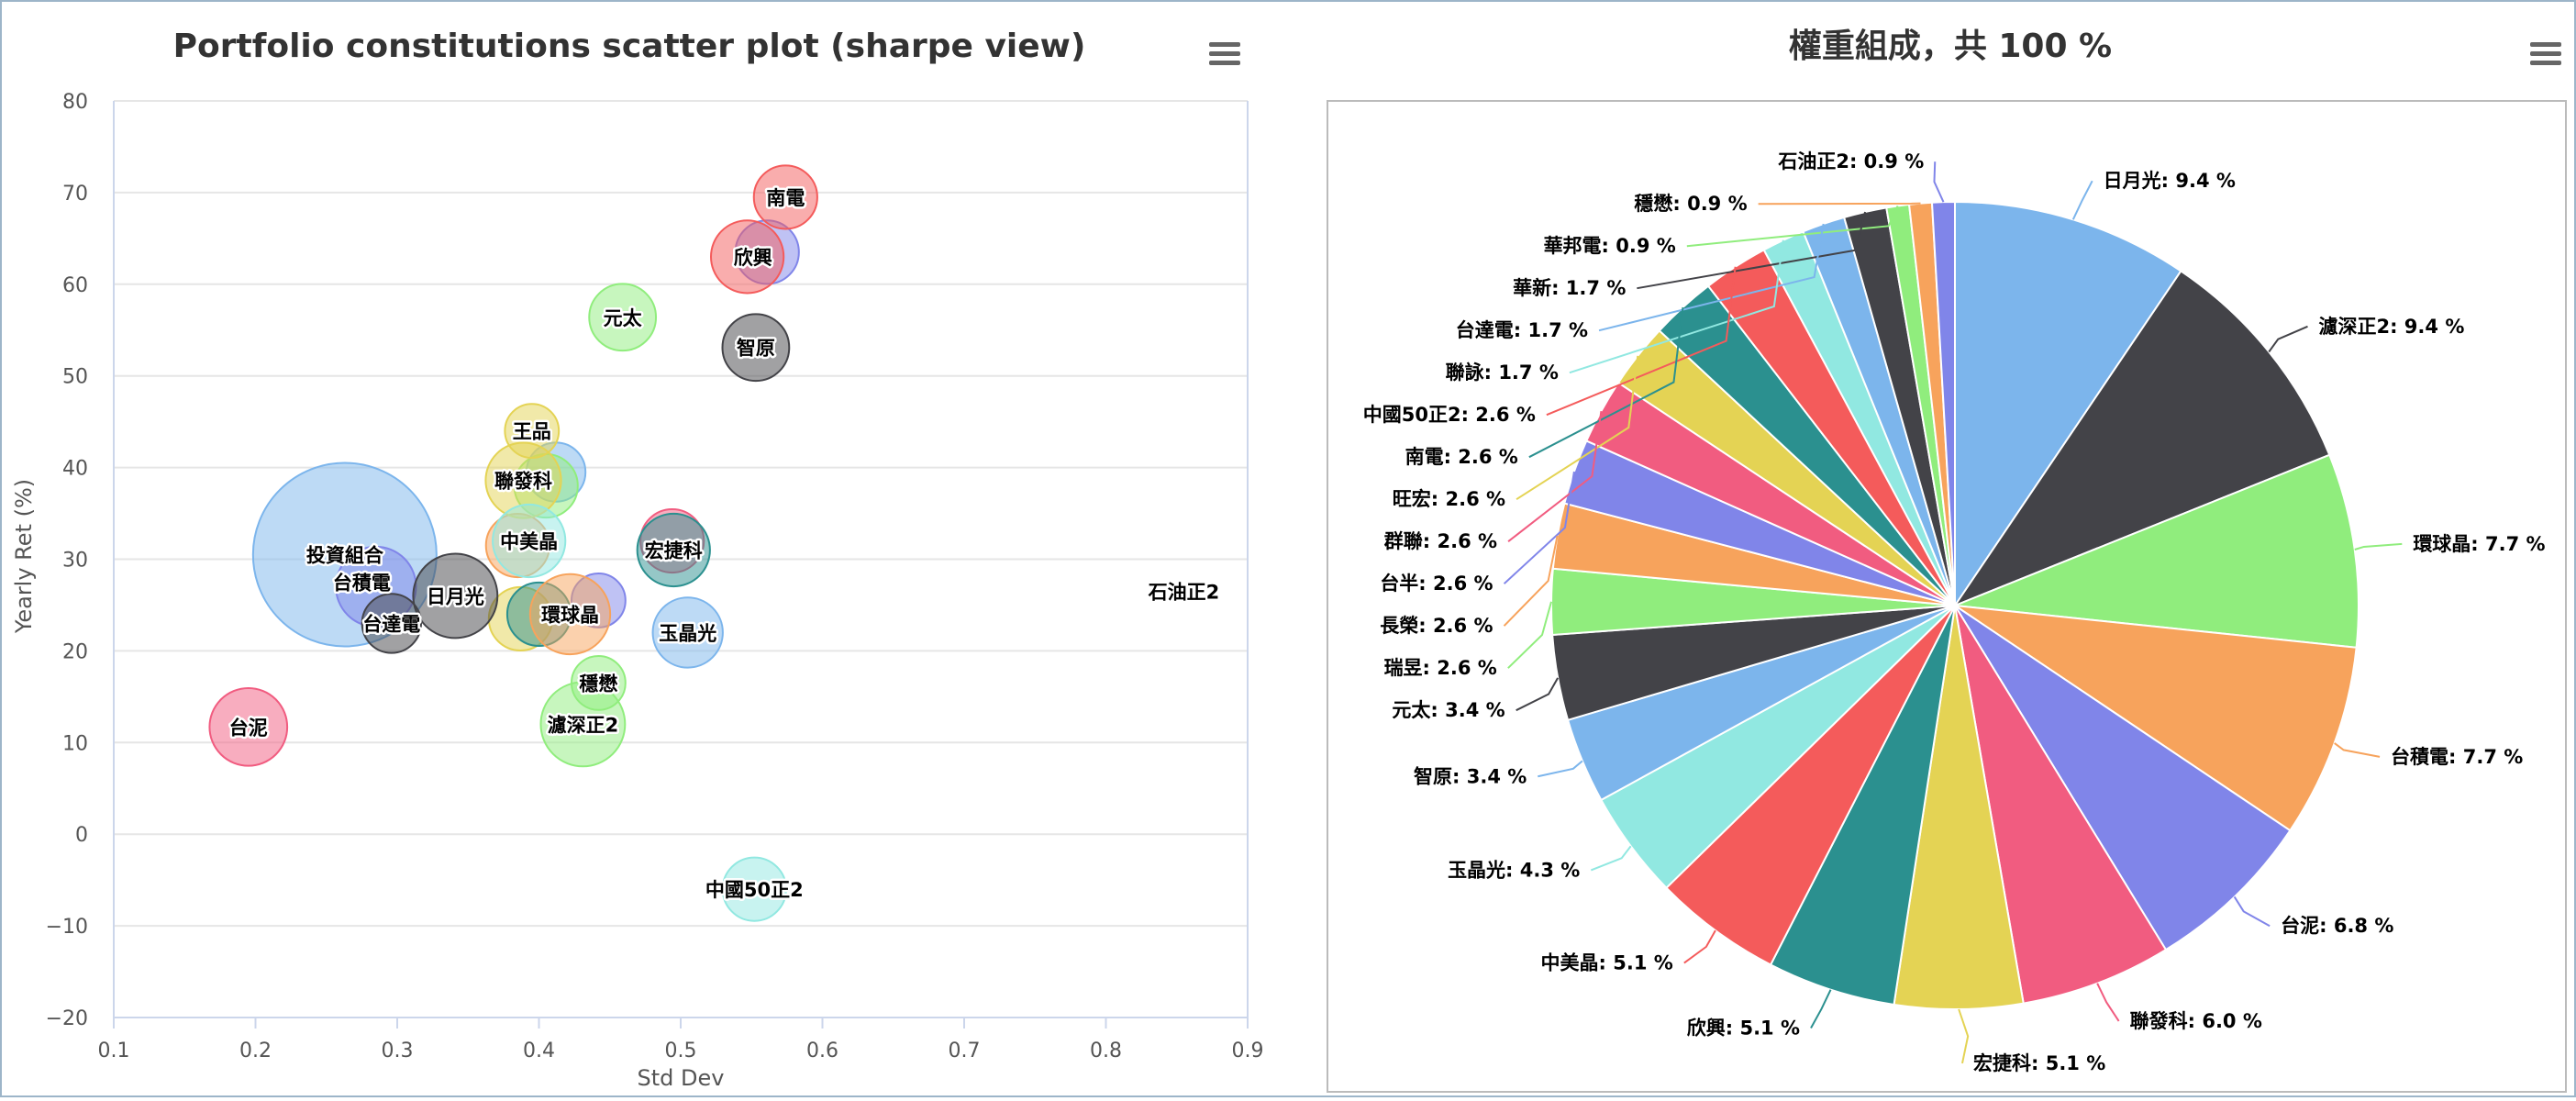 The height and width of the screenshot is (1101, 2576). Describe the element at coordinates (965, 1051) in the screenshot. I see `x-tick-label: 0.7` at that location.